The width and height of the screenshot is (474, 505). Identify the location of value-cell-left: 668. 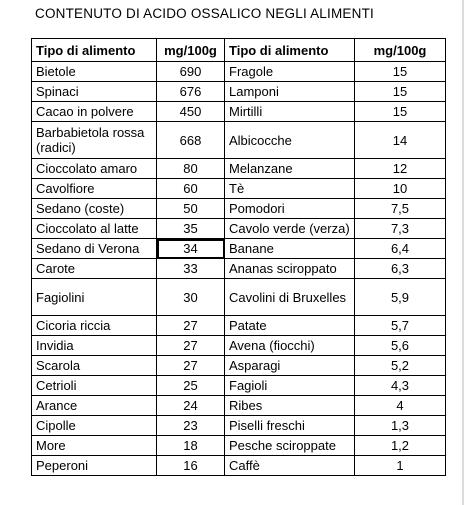
(190, 140).